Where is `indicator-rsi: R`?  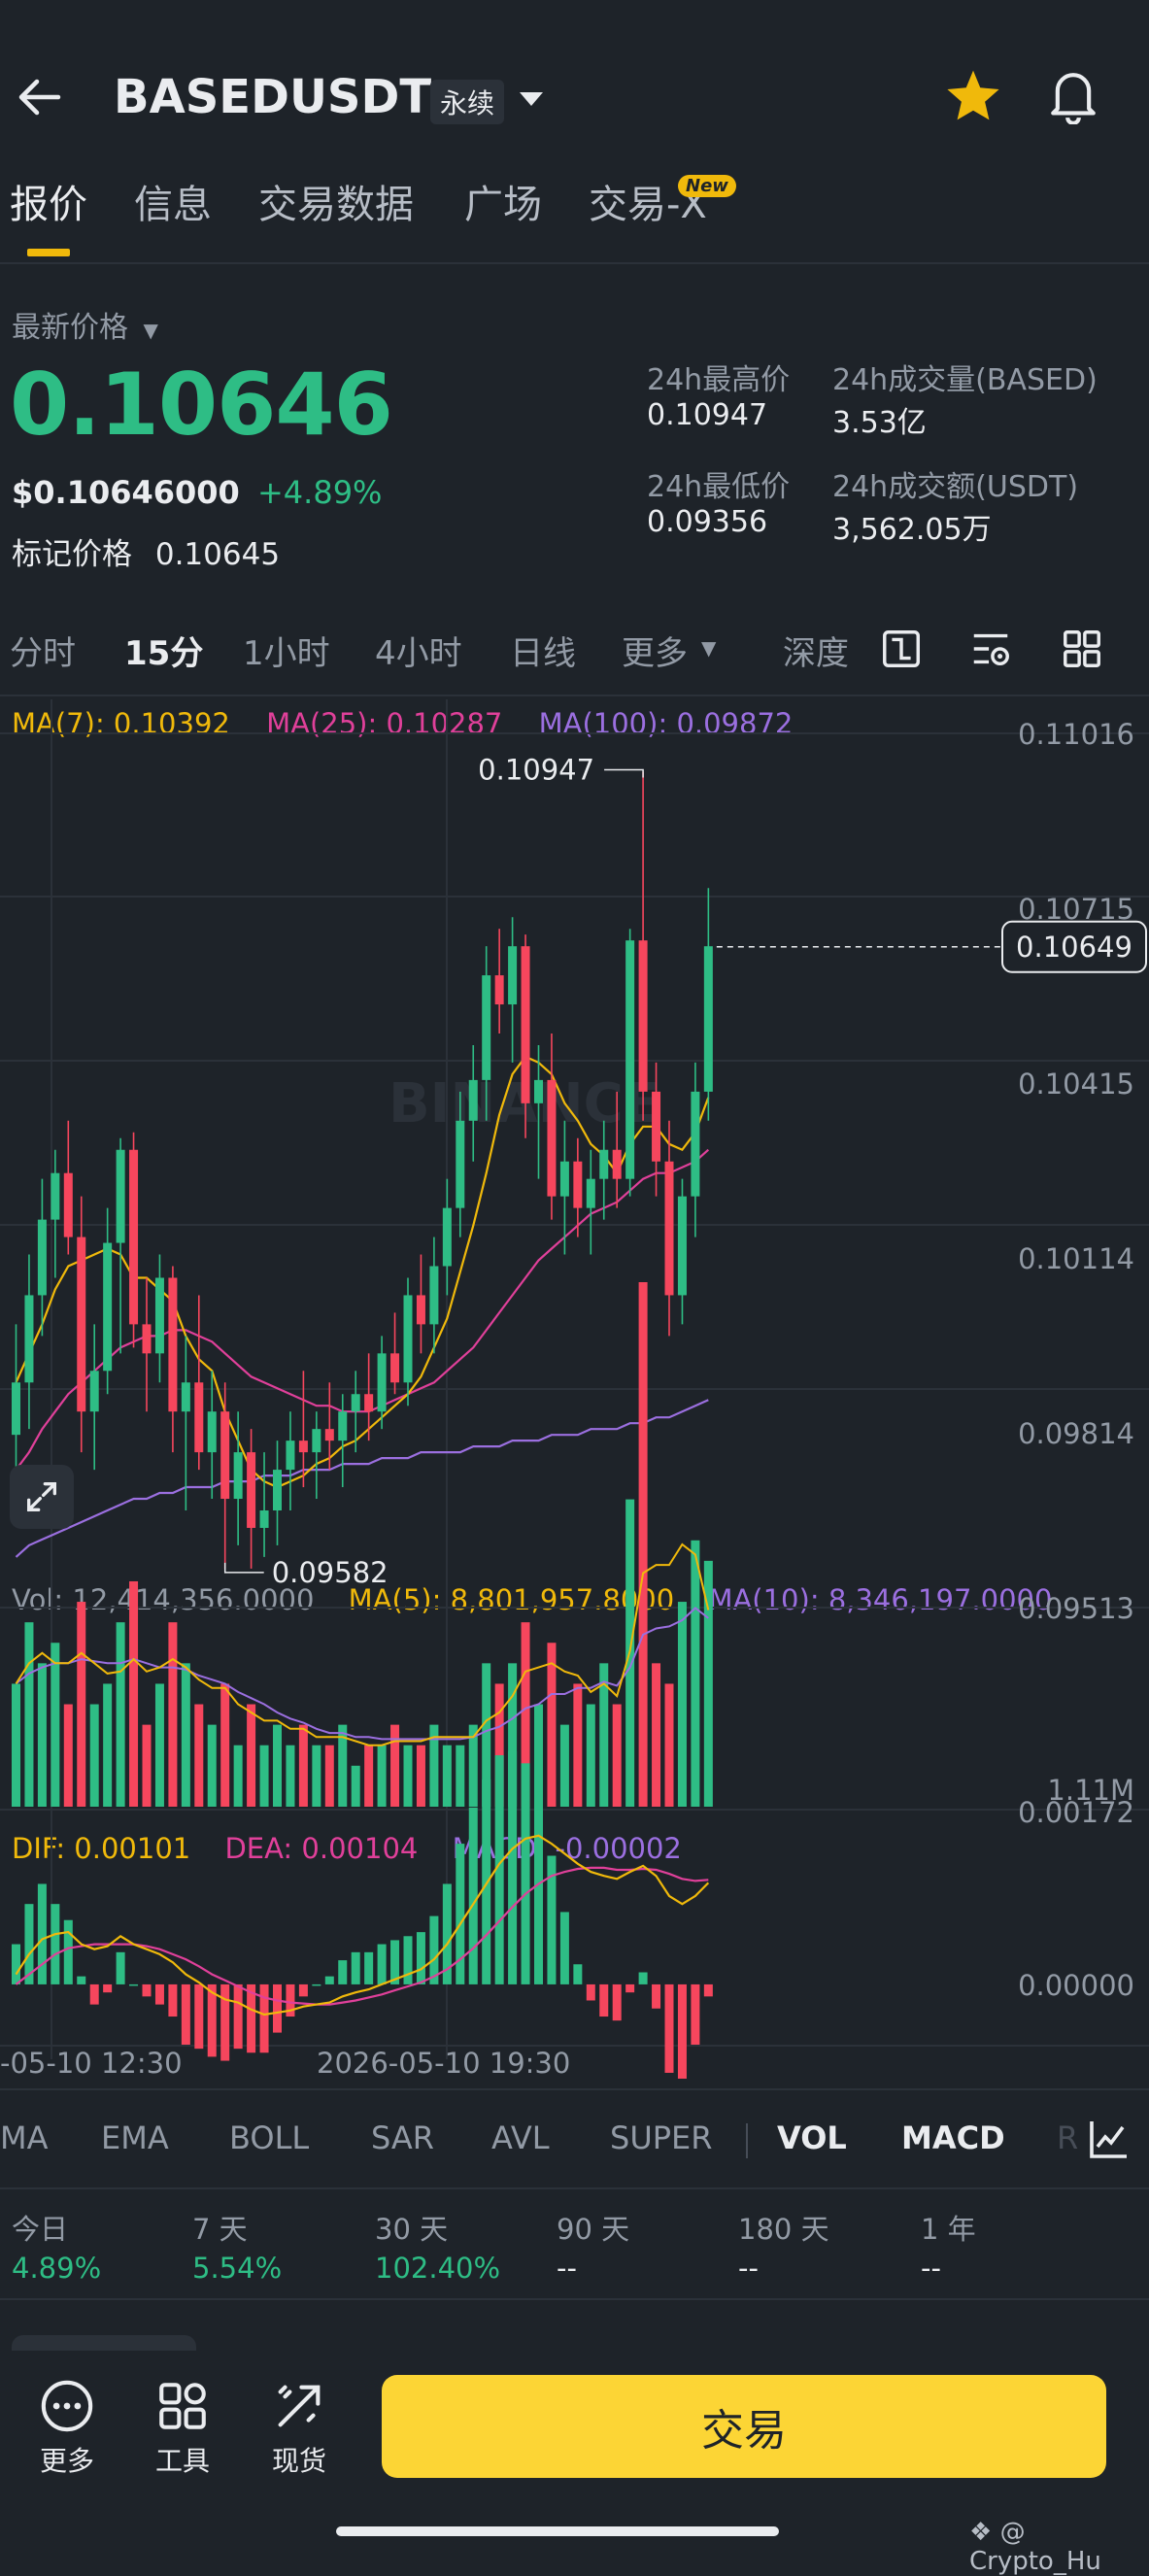
indicator-rsi: R is located at coordinates (1068, 2137).